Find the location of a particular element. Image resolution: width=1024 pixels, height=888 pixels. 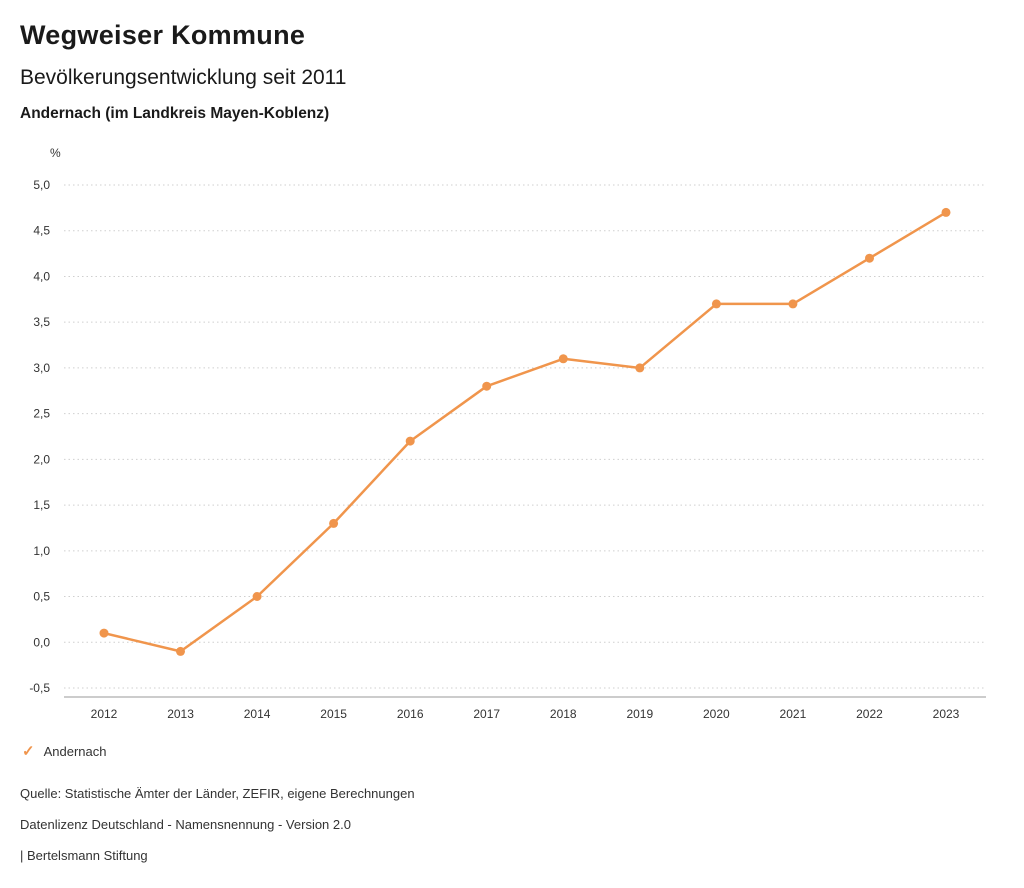

svg-text: 2013 is located at coordinates (180, 714).